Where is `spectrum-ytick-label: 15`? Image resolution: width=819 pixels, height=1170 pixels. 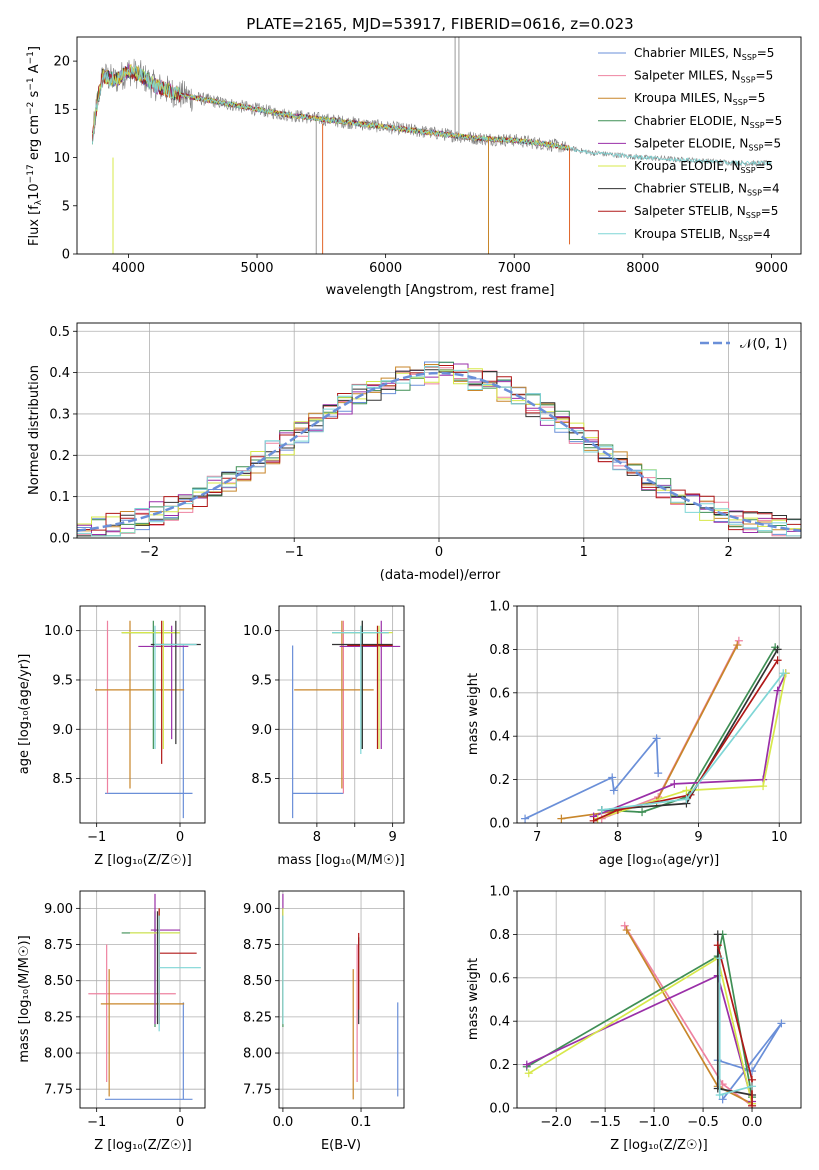 spectrum-ytick-label: 15 is located at coordinates (61, 110).